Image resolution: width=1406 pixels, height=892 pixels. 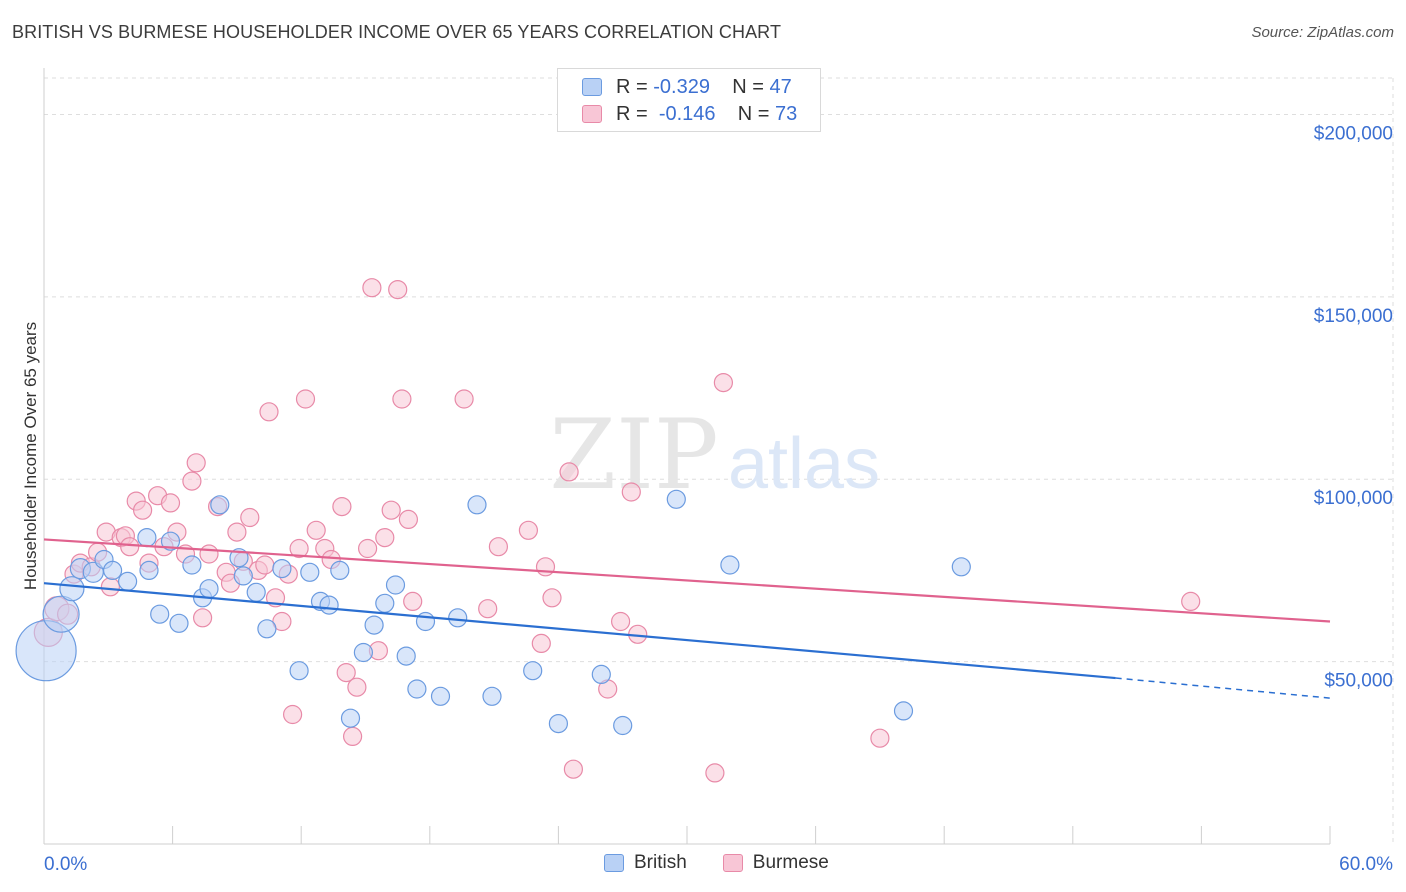 What do you see at coordinates (660, 862) in the screenshot?
I see `british-legend-label: British` at bounding box center [660, 862].